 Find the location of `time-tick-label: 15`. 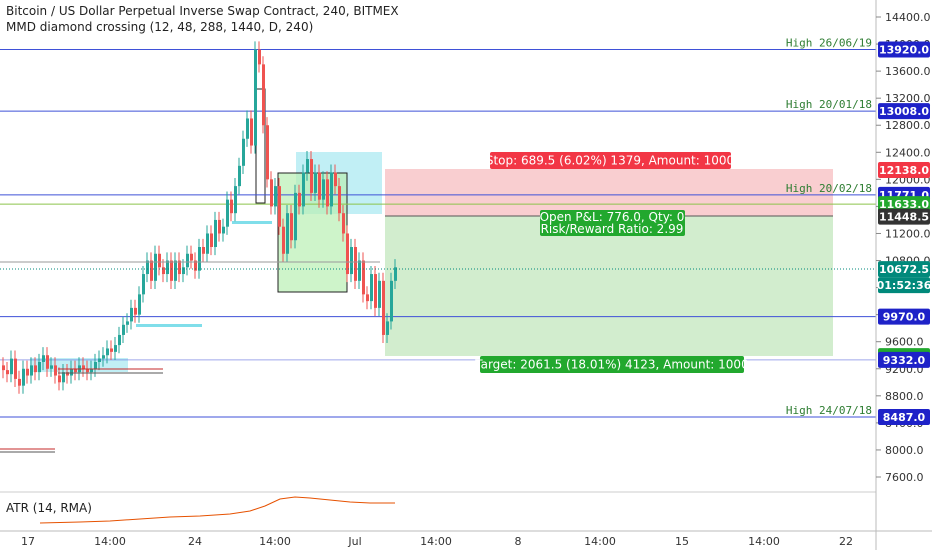

time-tick-label: 15 is located at coordinates (682, 541).